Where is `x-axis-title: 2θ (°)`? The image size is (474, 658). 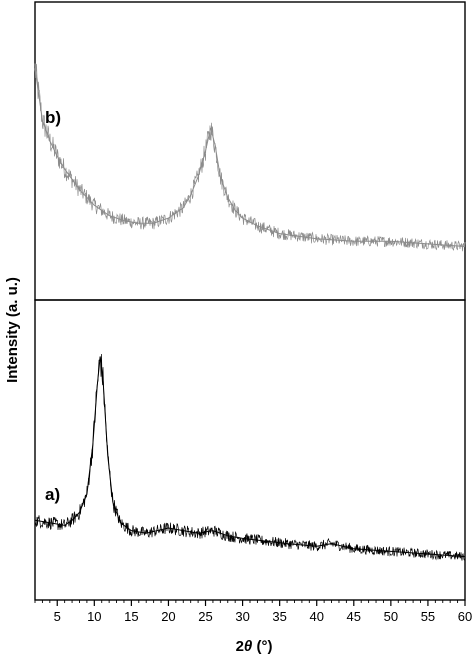 x-axis-title: 2θ (°) is located at coordinates (254, 646).